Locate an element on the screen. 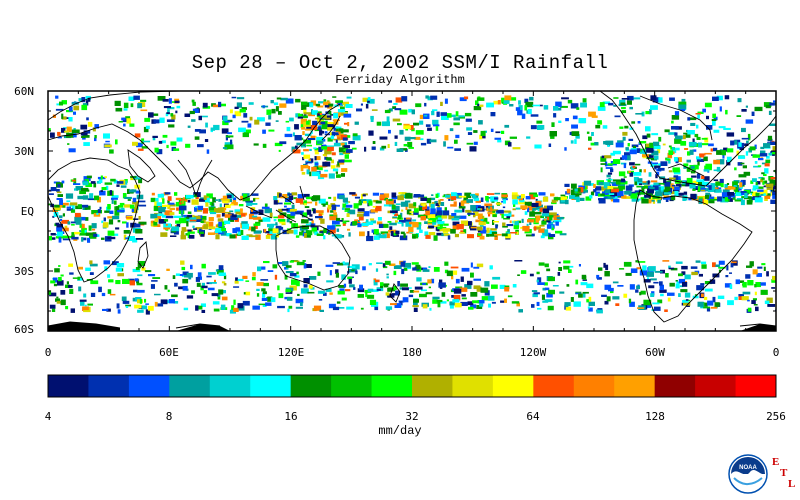  coastline-australia is located at coordinates (313, 258).